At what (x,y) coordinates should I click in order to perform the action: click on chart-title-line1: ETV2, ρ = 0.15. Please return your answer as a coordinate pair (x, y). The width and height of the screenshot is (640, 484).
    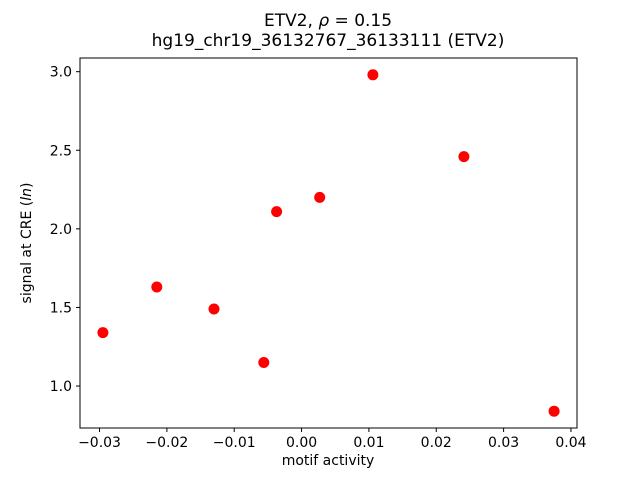
    Looking at the image, I should click on (328, 21).